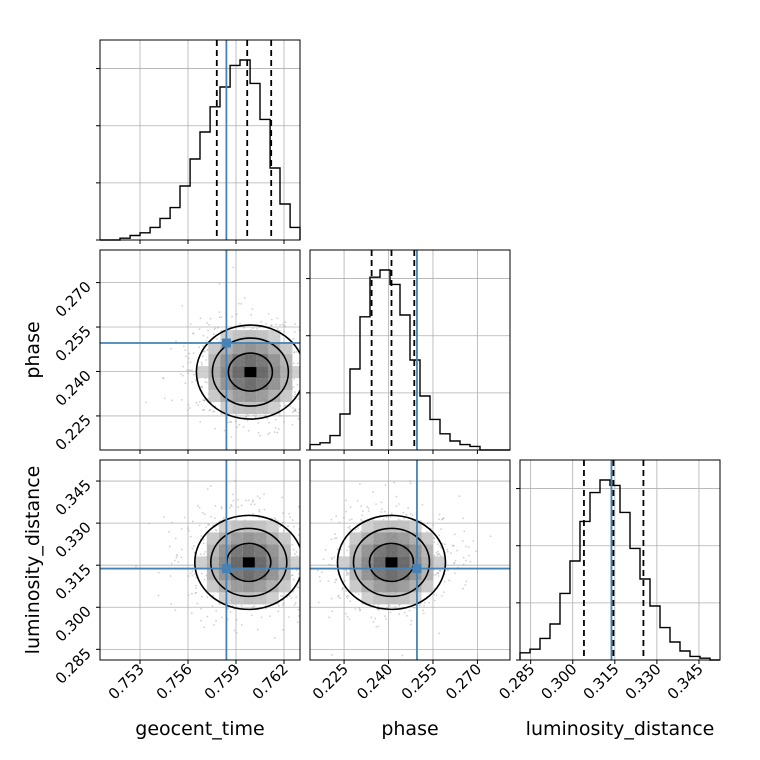 The image size is (760, 760). What do you see at coordinates (73, 432) in the screenshot?
I see `y-tick-label: 0.225` at bounding box center [73, 432].